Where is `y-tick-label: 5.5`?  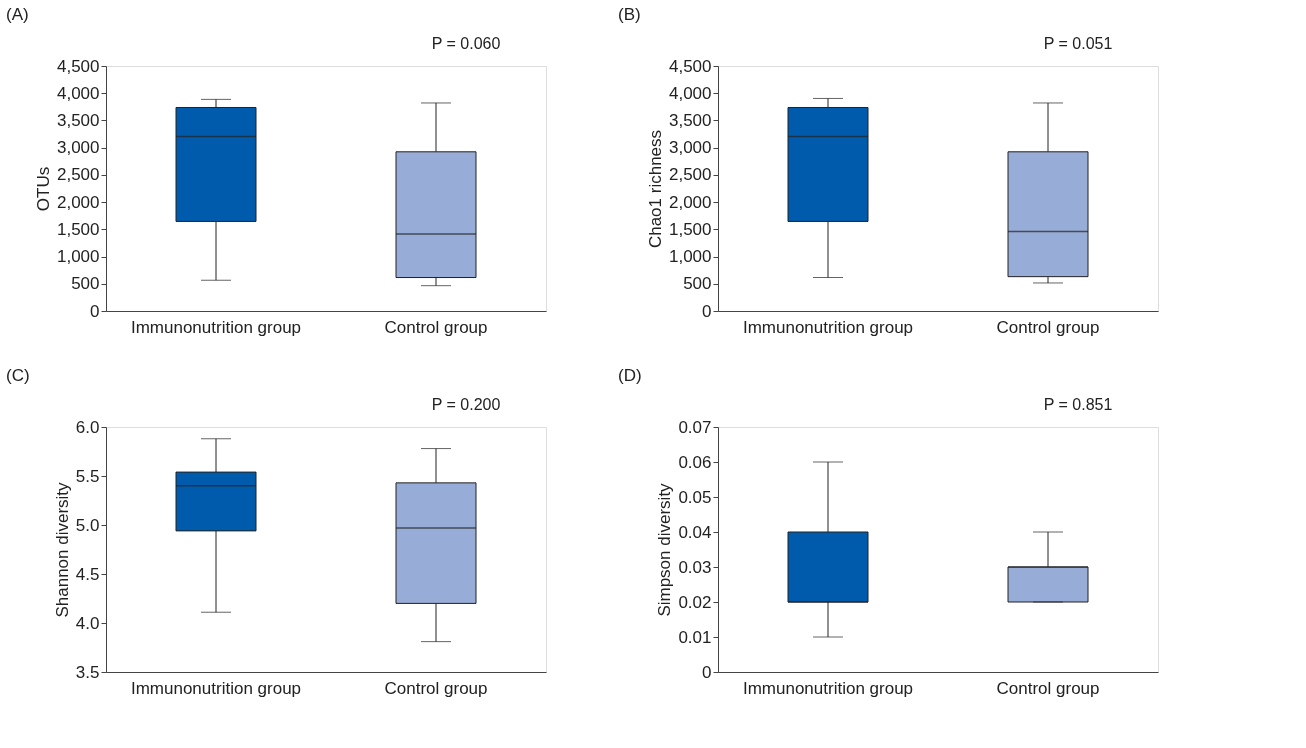
y-tick-label: 5.5 is located at coordinates (87, 476).